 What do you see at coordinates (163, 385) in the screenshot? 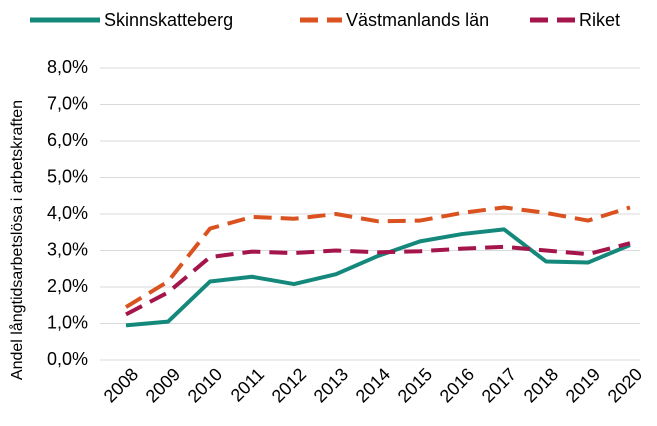
I see `x-tick-label: 2009` at bounding box center [163, 385].